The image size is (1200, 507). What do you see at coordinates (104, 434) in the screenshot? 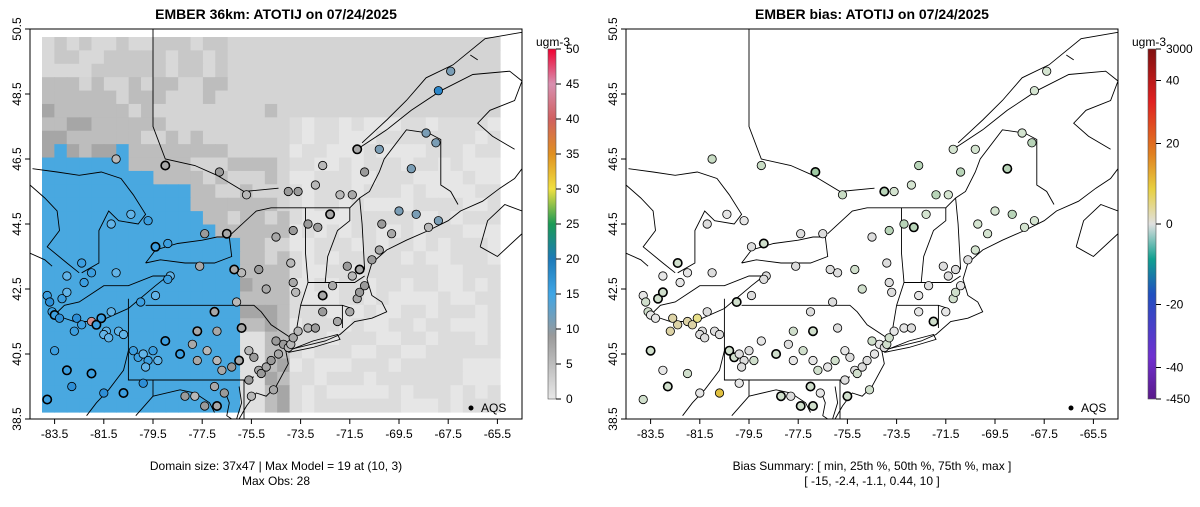
I see `left-x-tick-label: -81.5` at bounding box center [104, 434].